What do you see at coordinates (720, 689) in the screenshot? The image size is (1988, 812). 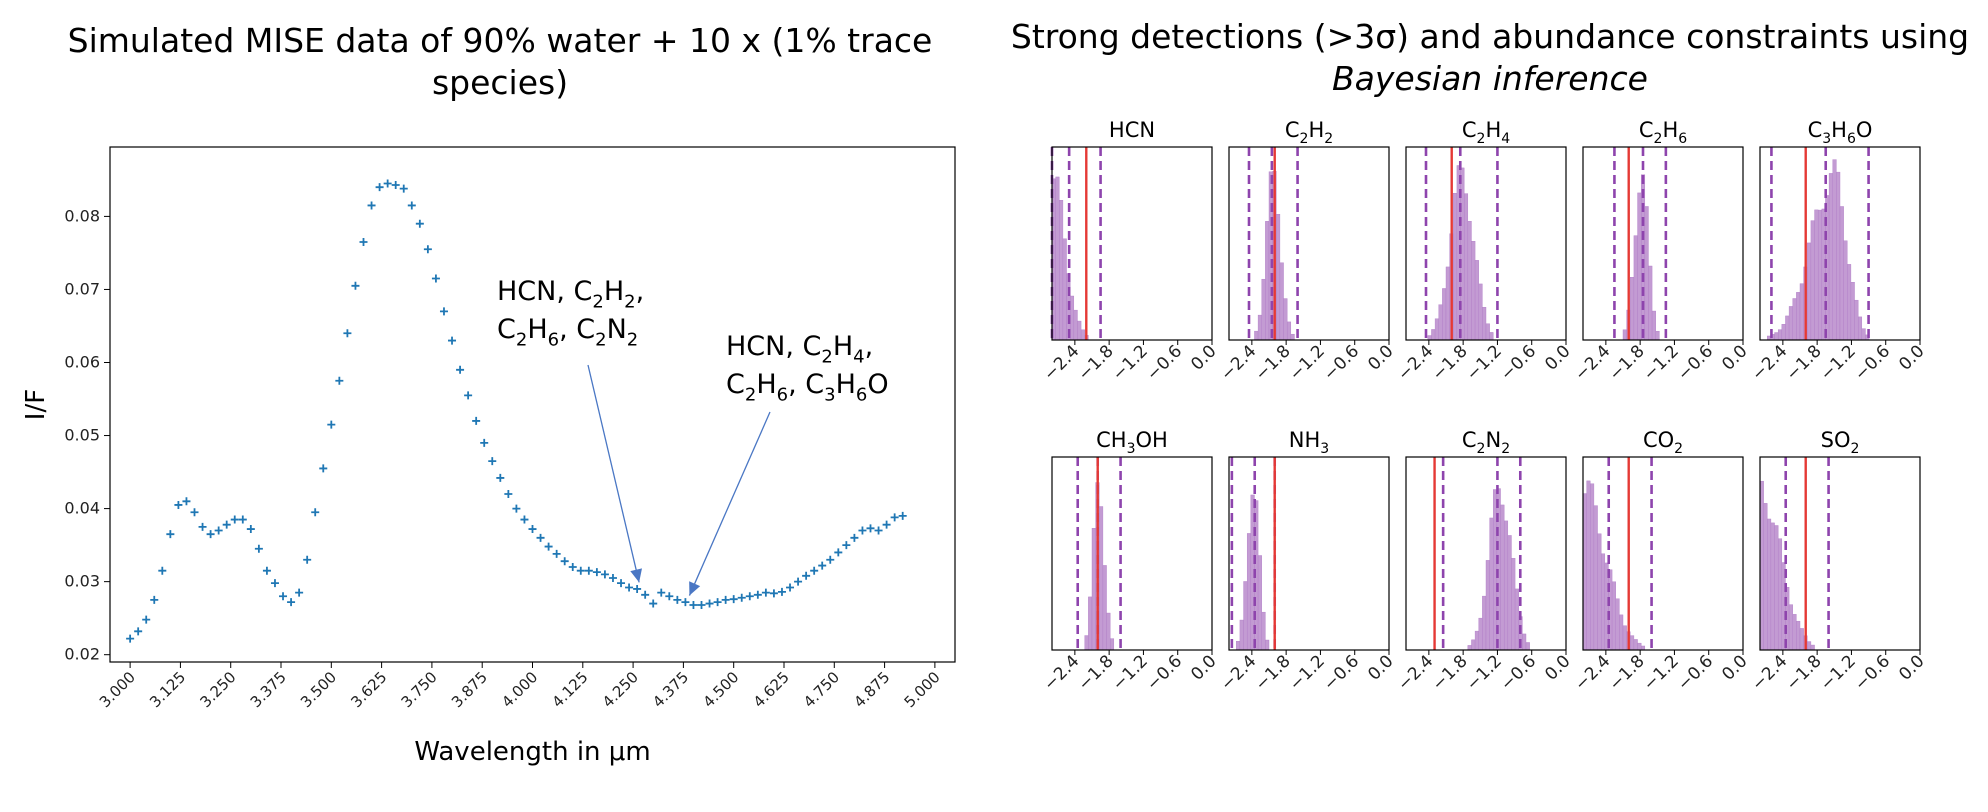 I see `x-tick-label: 4.500` at bounding box center [720, 689].